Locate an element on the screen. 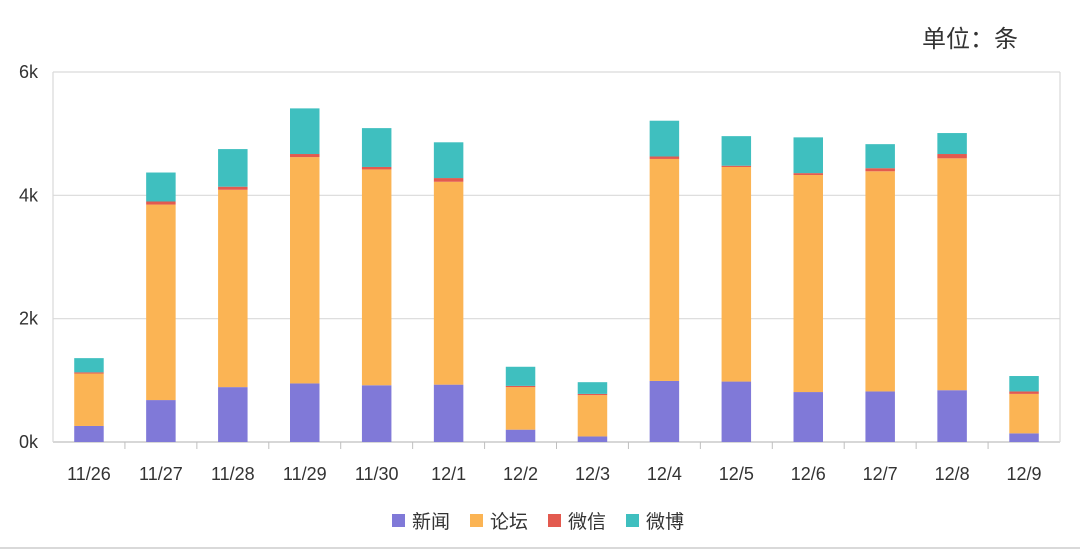  legend-label: 微博 is located at coordinates (665, 522).